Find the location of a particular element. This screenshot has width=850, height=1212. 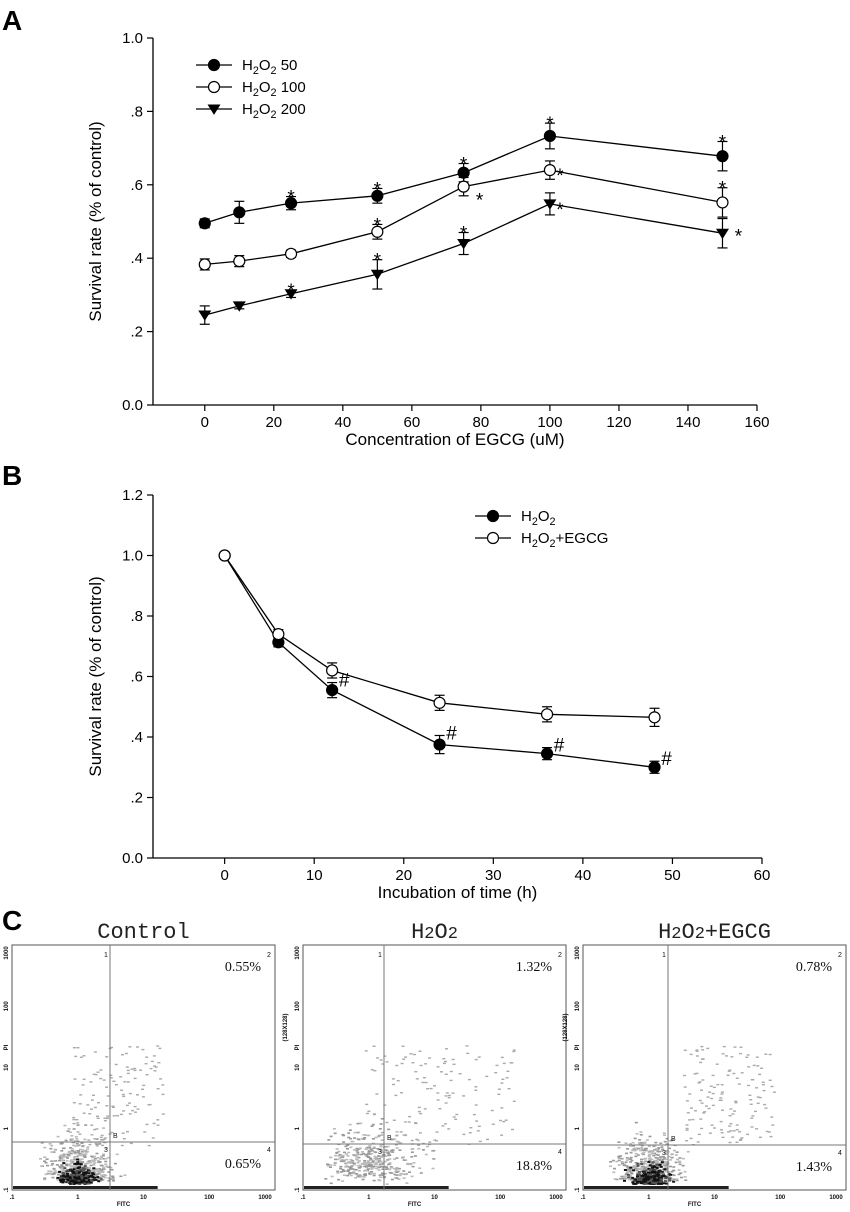

y-tick-label: .8 is located at coordinates (136, 616).